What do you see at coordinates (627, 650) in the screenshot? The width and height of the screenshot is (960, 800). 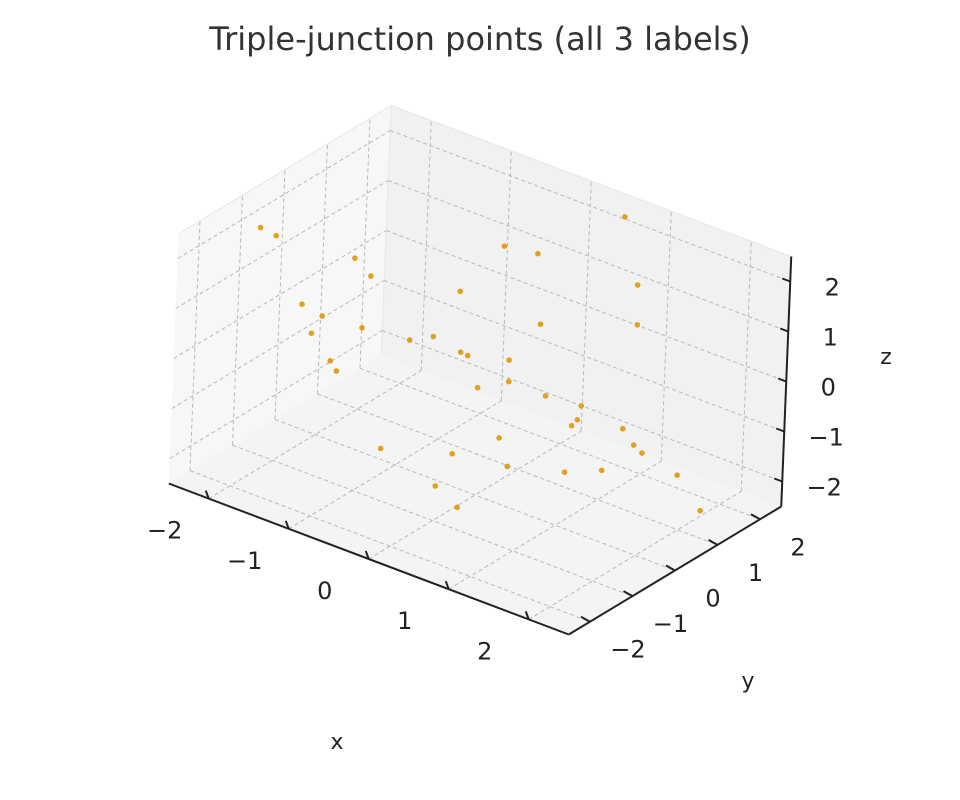 I see `y-tick-label: −2` at bounding box center [627, 650].